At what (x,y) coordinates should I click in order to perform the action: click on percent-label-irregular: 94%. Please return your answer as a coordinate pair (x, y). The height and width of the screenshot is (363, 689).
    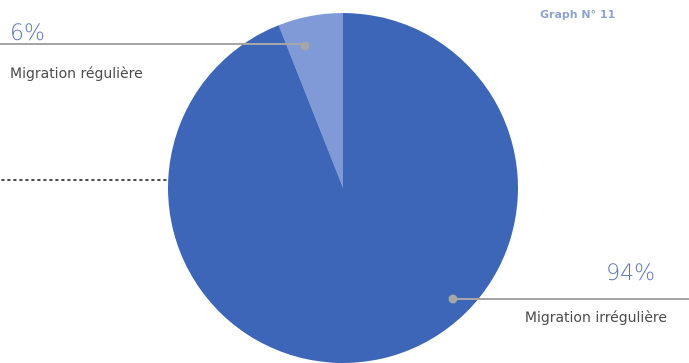
    Looking at the image, I should click on (630, 273).